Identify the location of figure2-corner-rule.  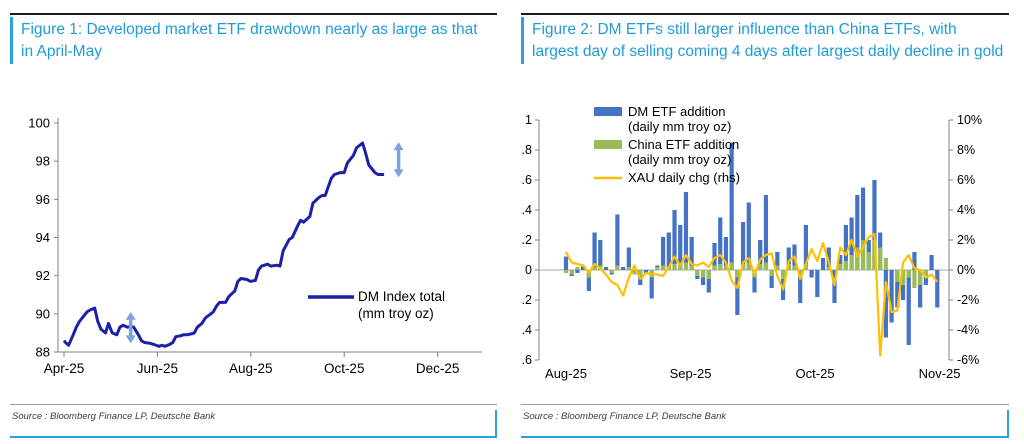
(1008, 423).